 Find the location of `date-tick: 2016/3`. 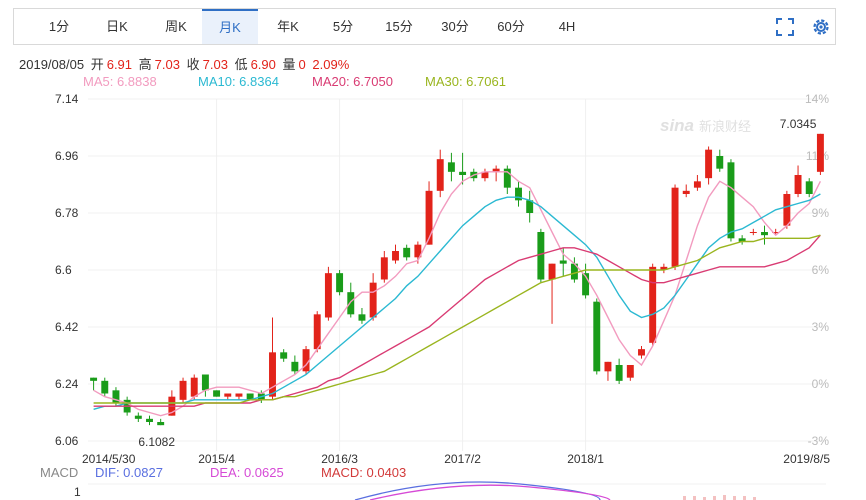

date-tick: 2016/3 is located at coordinates (339, 459).